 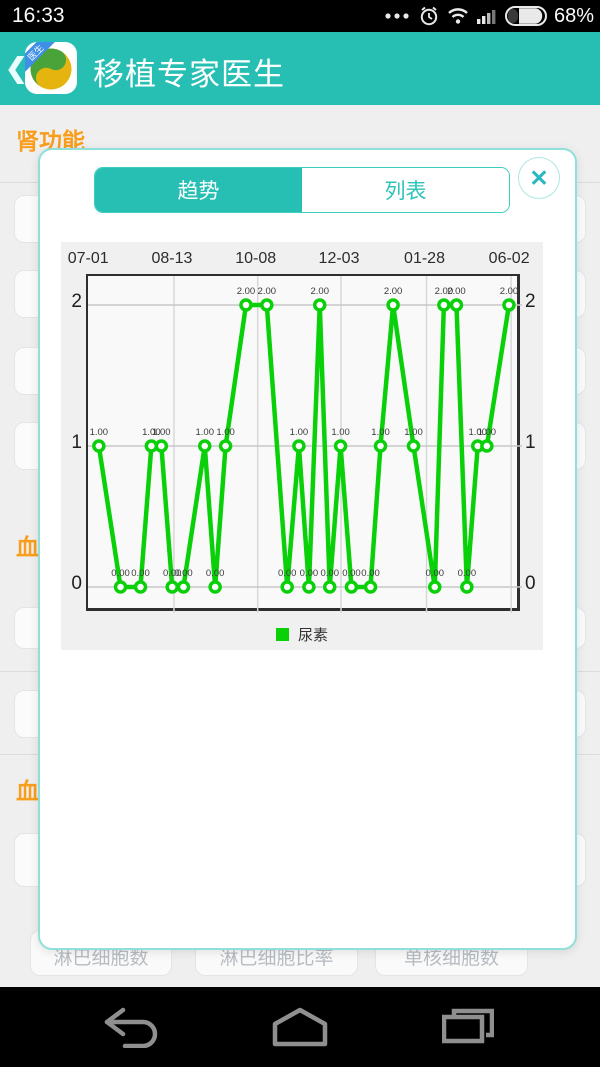 I want to click on y-tick-label-left: 2, so click(x=76, y=301).